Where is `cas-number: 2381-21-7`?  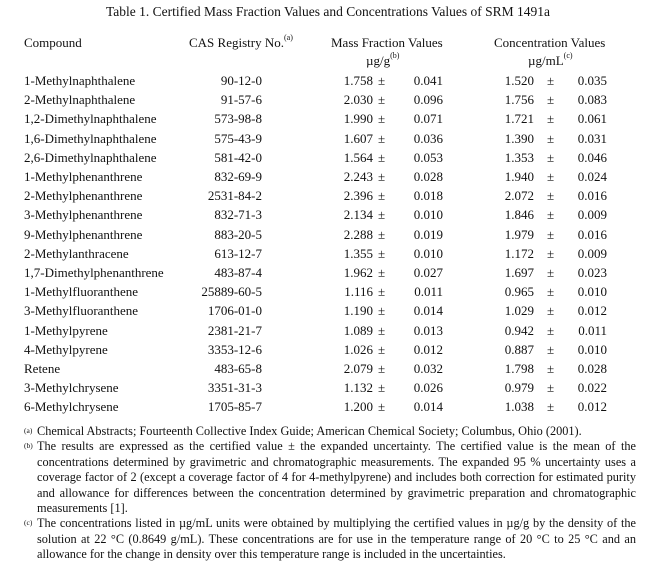 cas-number: 2381-21-7 is located at coordinates (234, 330).